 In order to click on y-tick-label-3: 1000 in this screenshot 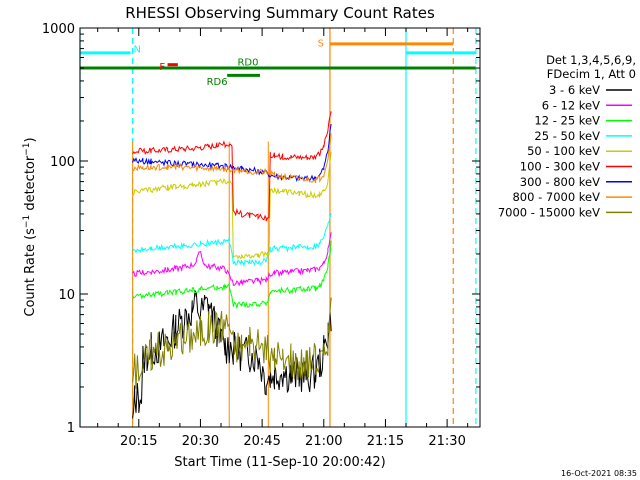, I will do `click(58, 29)`.